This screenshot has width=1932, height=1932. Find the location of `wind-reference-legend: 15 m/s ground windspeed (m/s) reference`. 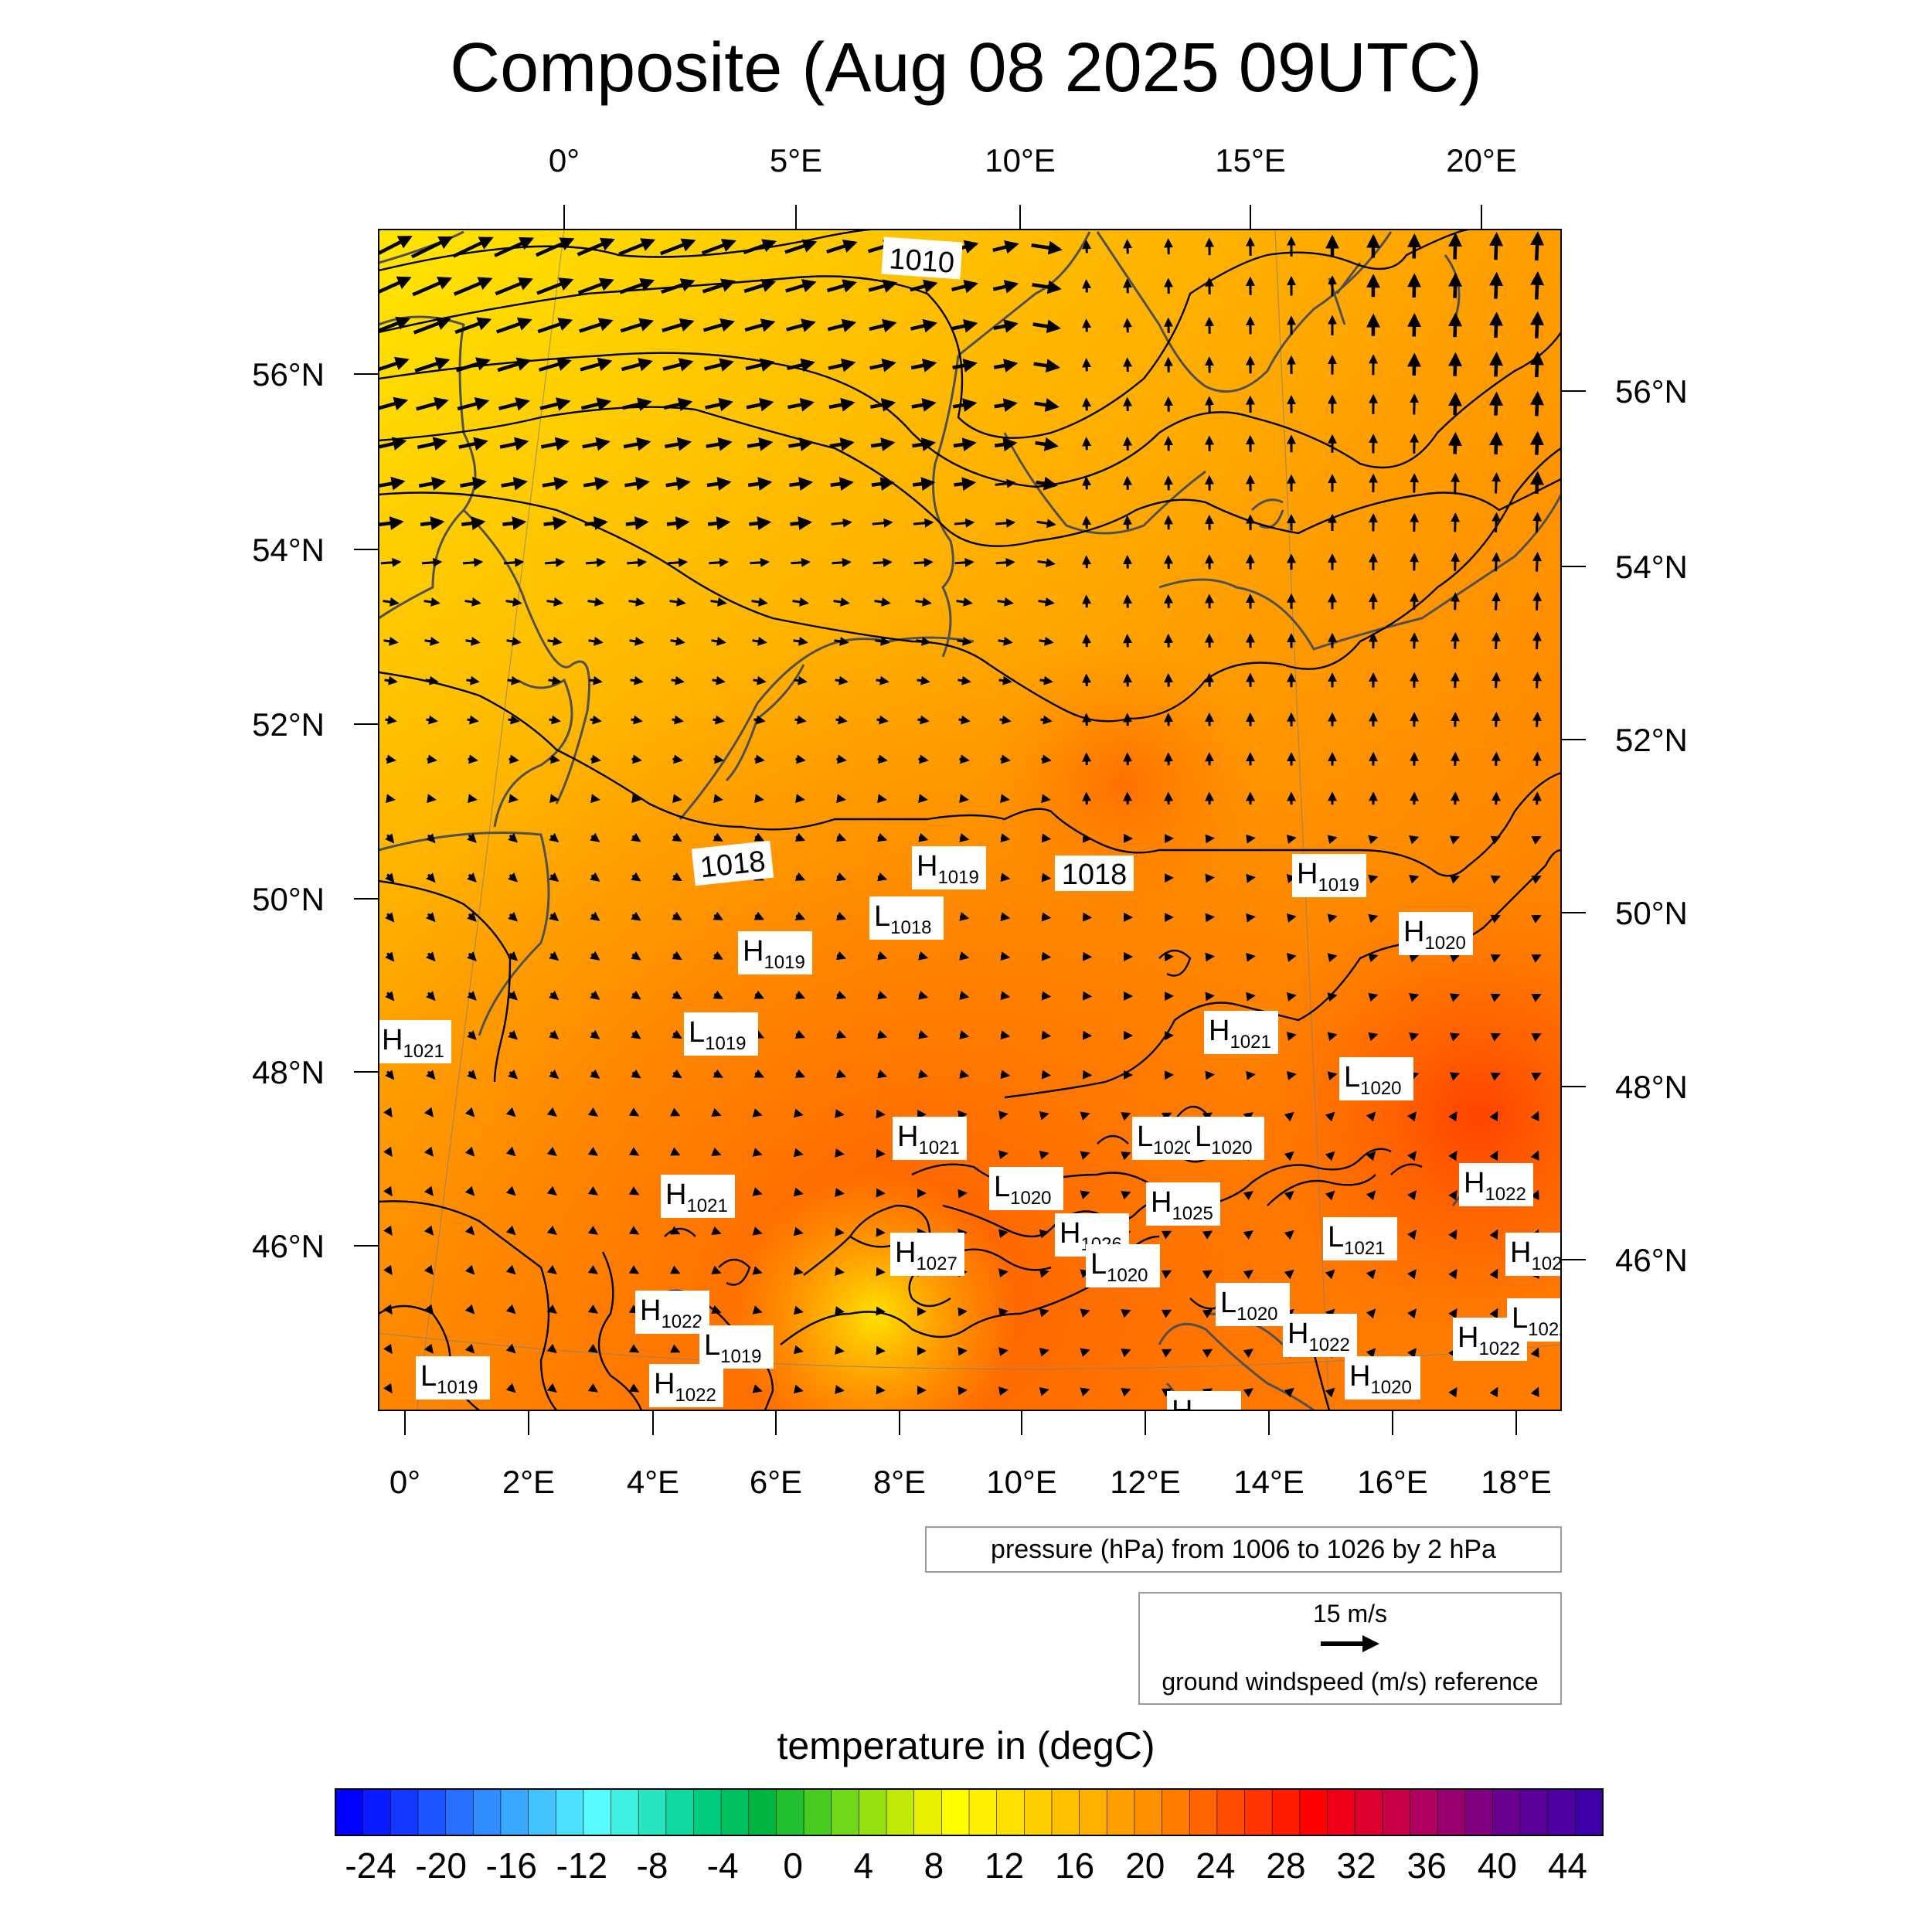

wind-reference-legend: 15 m/s ground windspeed (m/s) reference is located at coordinates (1350, 1648).